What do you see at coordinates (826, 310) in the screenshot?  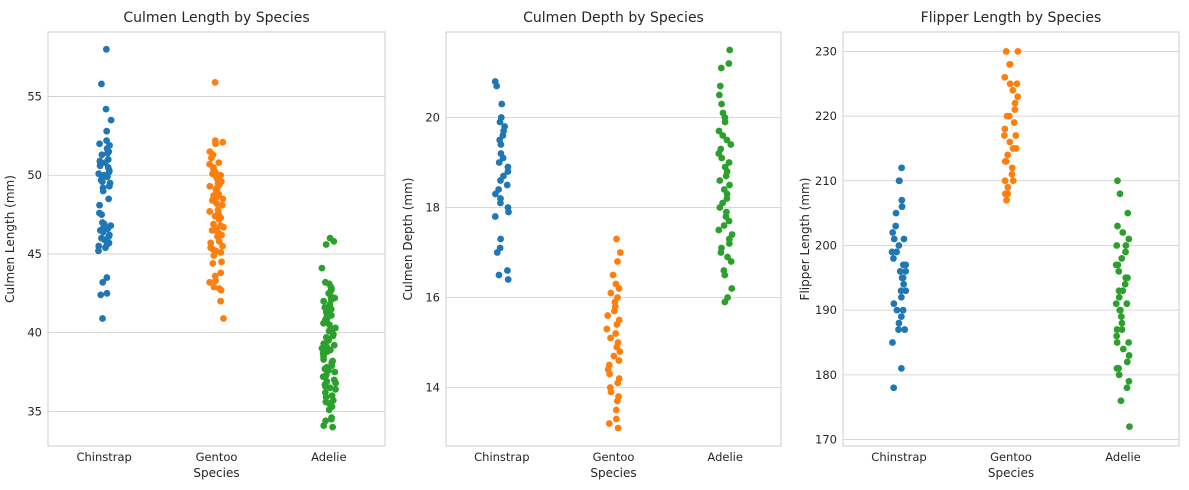 I see `y-tick-label: 190` at bounding box center [826, 310].